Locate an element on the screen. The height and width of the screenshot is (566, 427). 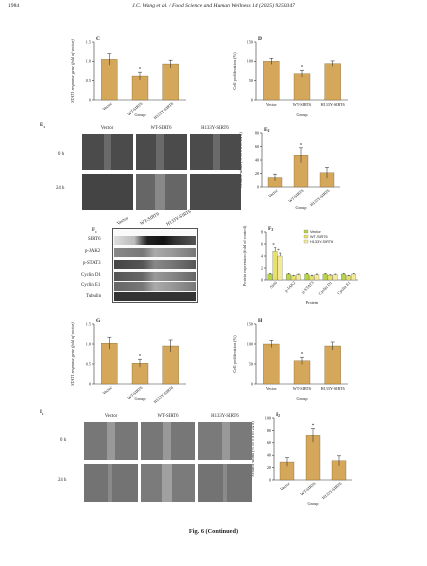
x-tick-label-d: WT-SIRT6 is located at coordinates (302, 104).